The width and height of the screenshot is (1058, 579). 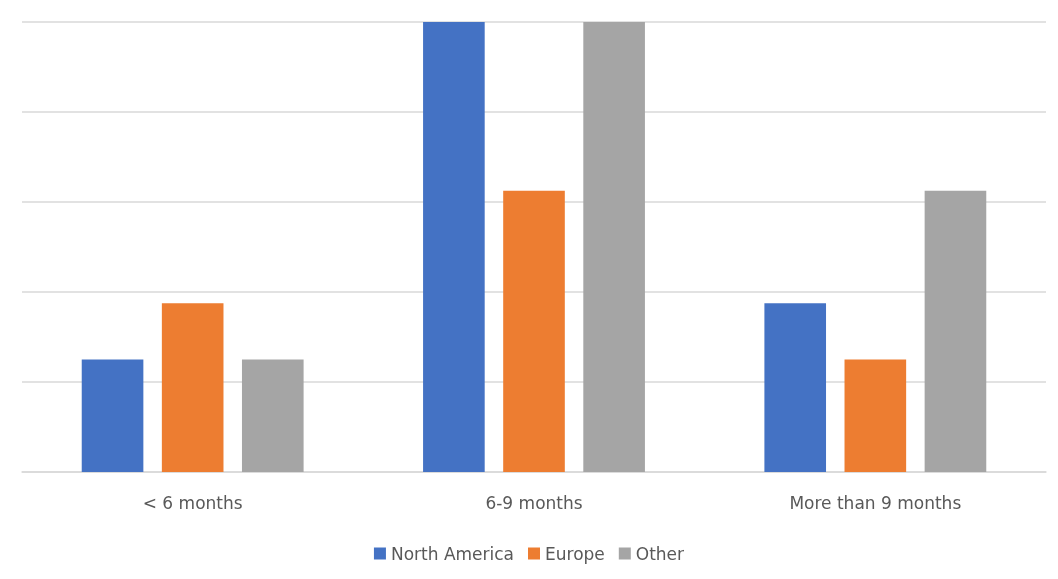 What do you see at coordinates (875, 502) in the screenshot?
I see `x-tick-label: More than 9 months` at bounding box center [875, 502].